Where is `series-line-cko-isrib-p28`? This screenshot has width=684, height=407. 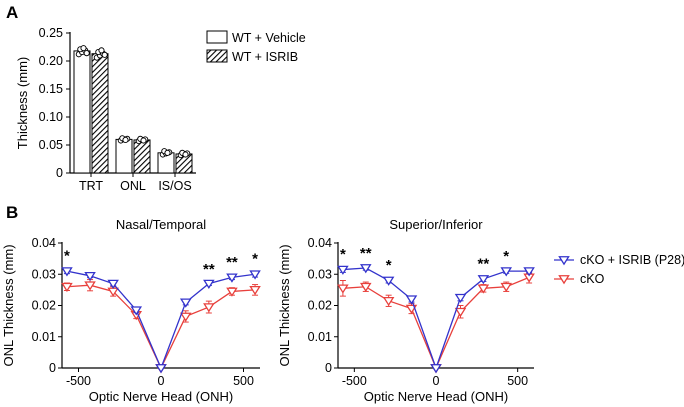
series-line-cko-isrib-p28 is located at coordinates (161, 320).